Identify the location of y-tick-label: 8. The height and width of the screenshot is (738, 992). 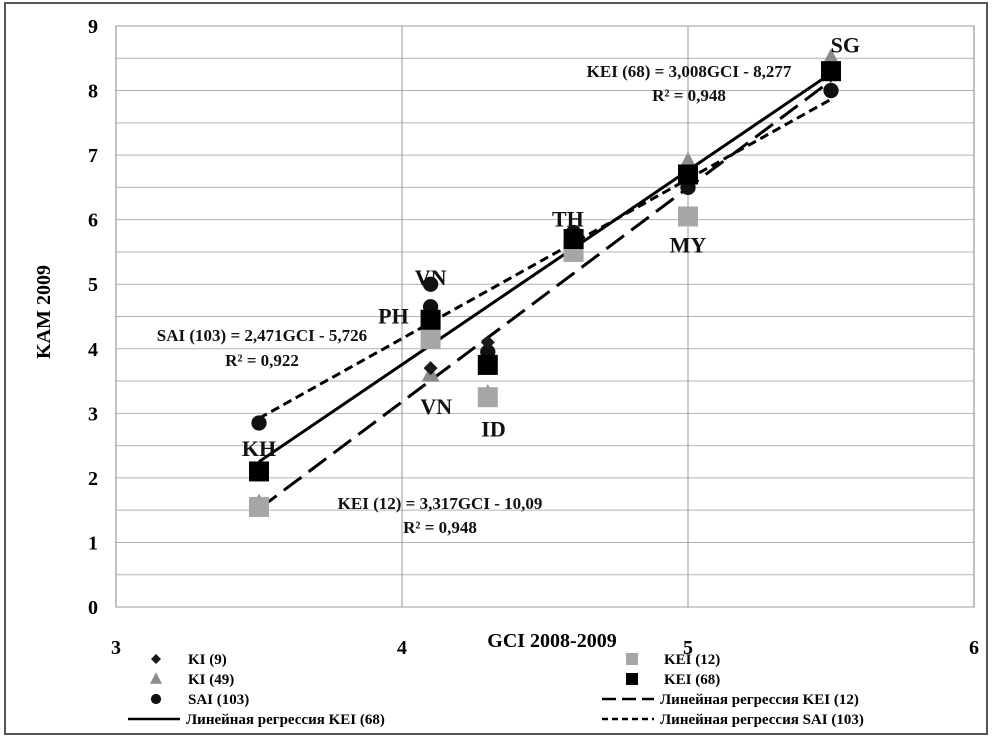
(93, 92).